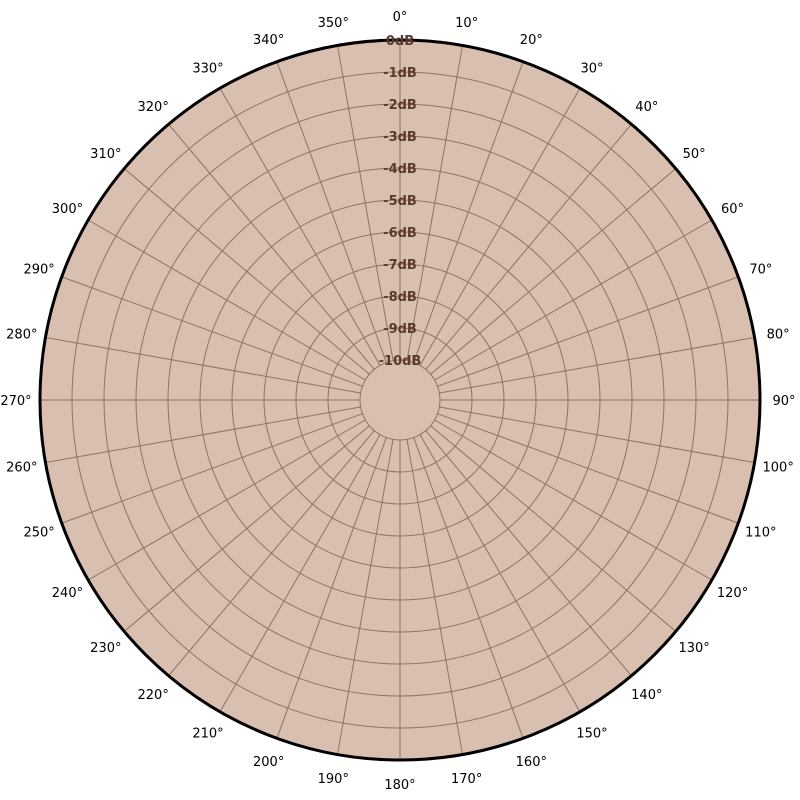 The height and width of the screenshot is (800, 800). Describe the element at coordinates (207, 734) in the screenshot. I see `angle-tick-label: 210°` at that location.